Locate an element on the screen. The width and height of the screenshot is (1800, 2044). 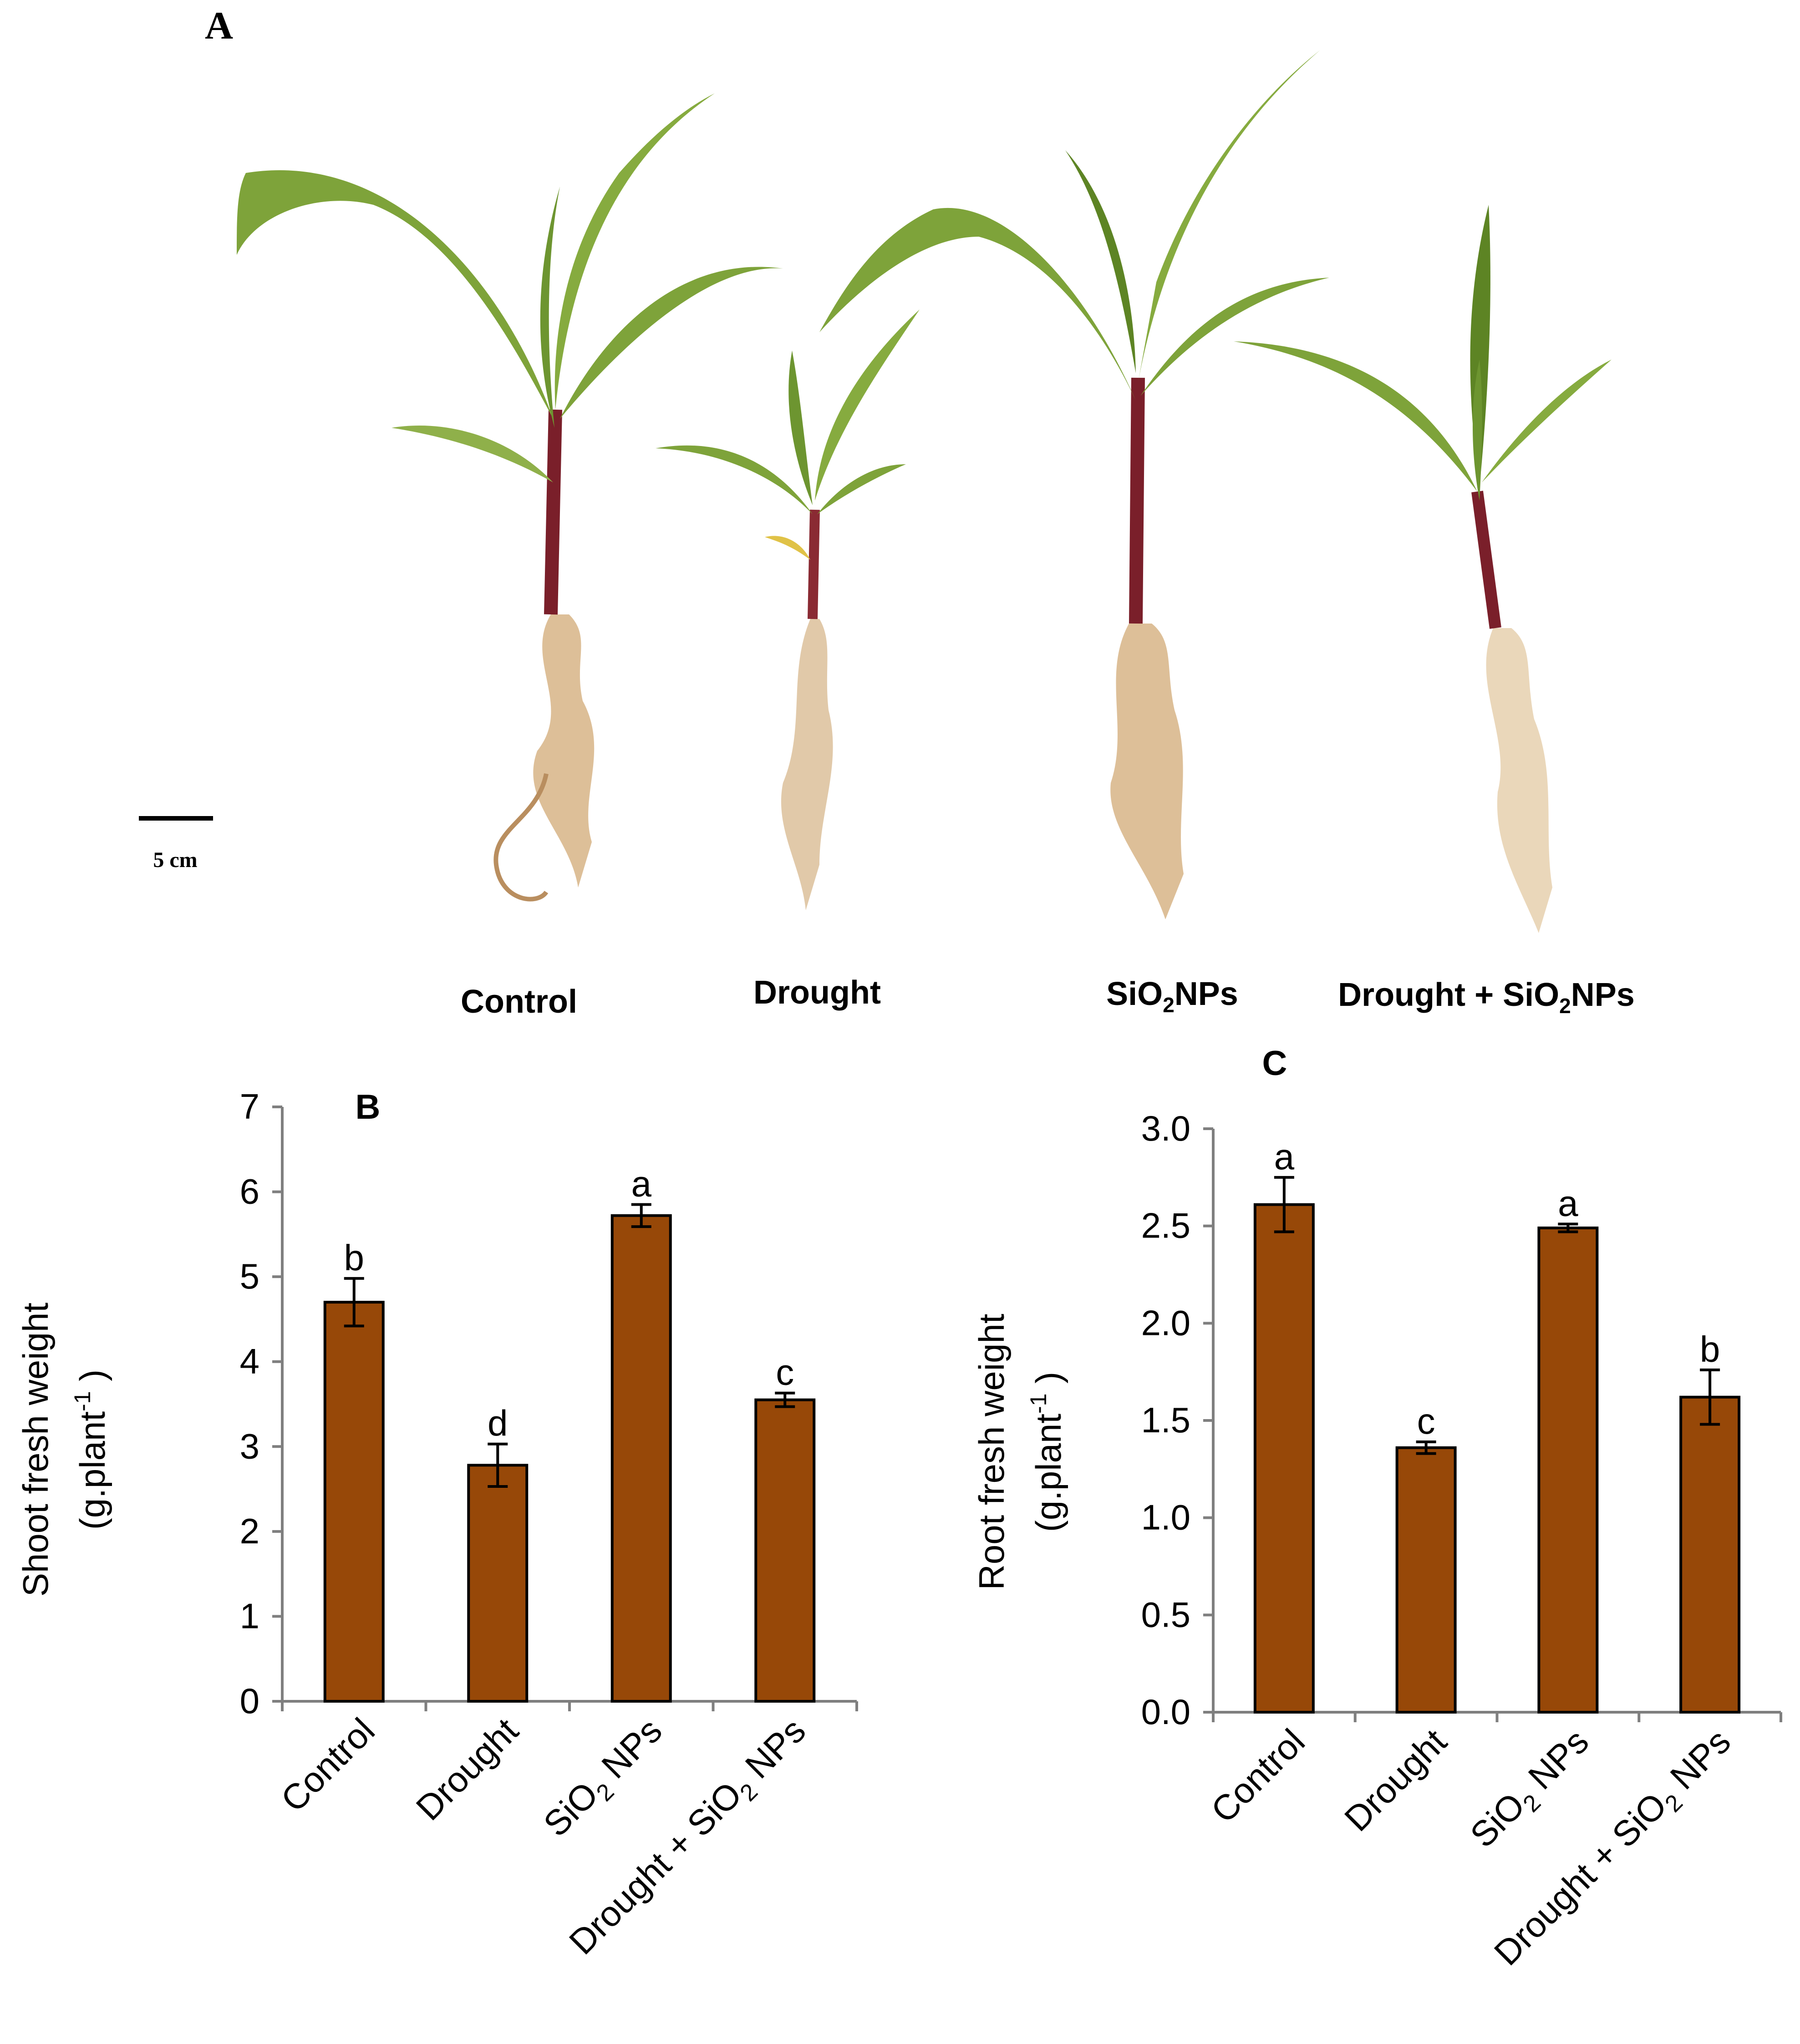
y-tick-label: 4 is located at coordinates (250, 1361).